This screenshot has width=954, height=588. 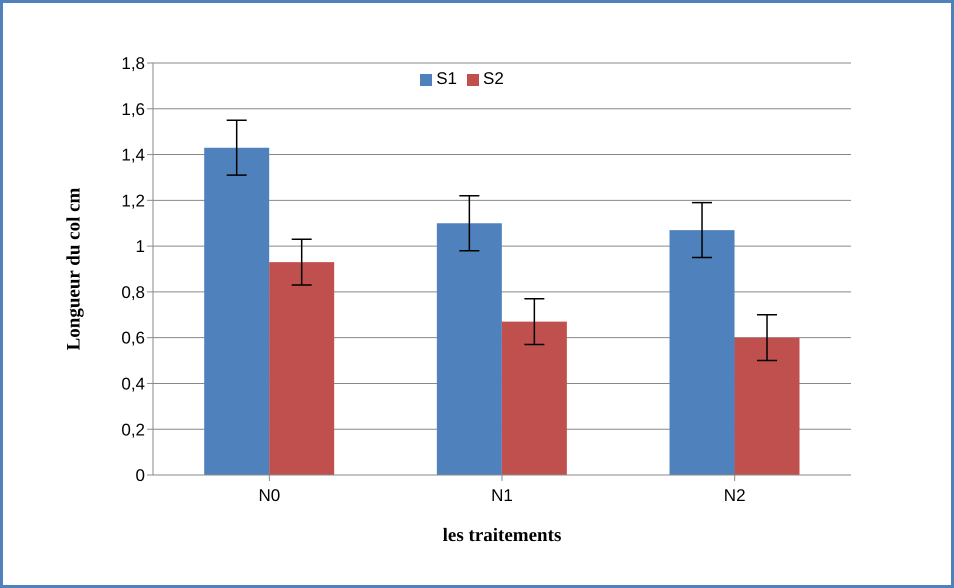 I want to click on y-tick-label: 0,8, so click(x=133, y=292).